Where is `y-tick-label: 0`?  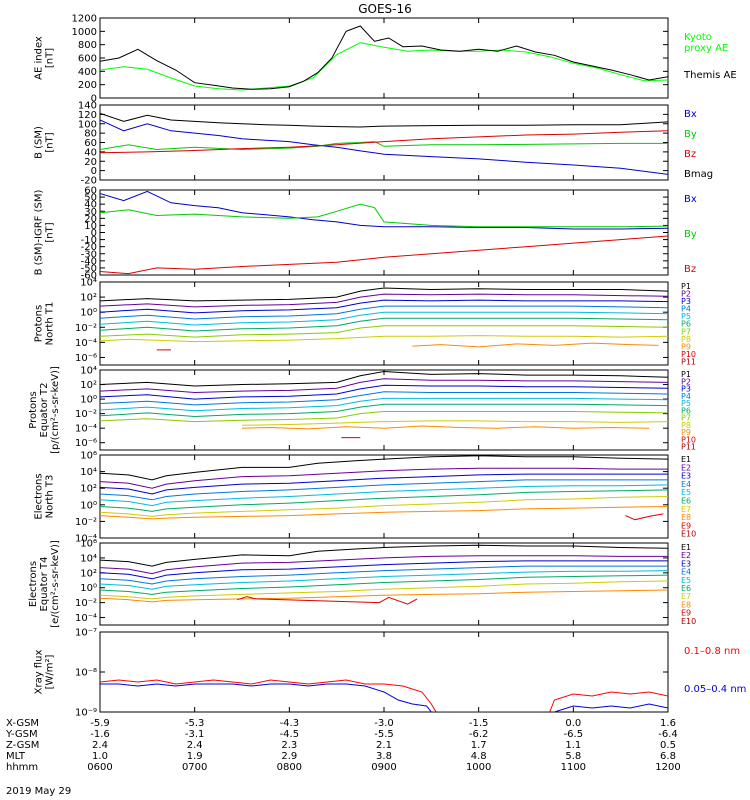
y-tick-label: 0 is located at coordinates (94, 171).